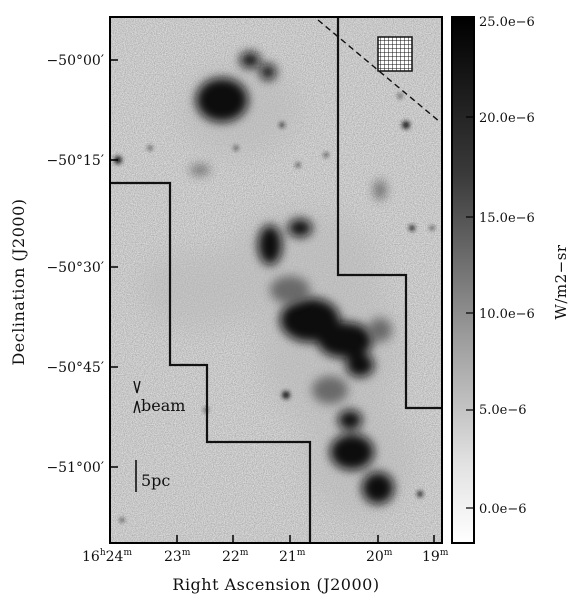 The height and width of the screenshot is (600, 578). Describe the element at coordinates (507, 22) in the screenshot. I see `colorbar-tick-label: 25.0e−6` at that location.